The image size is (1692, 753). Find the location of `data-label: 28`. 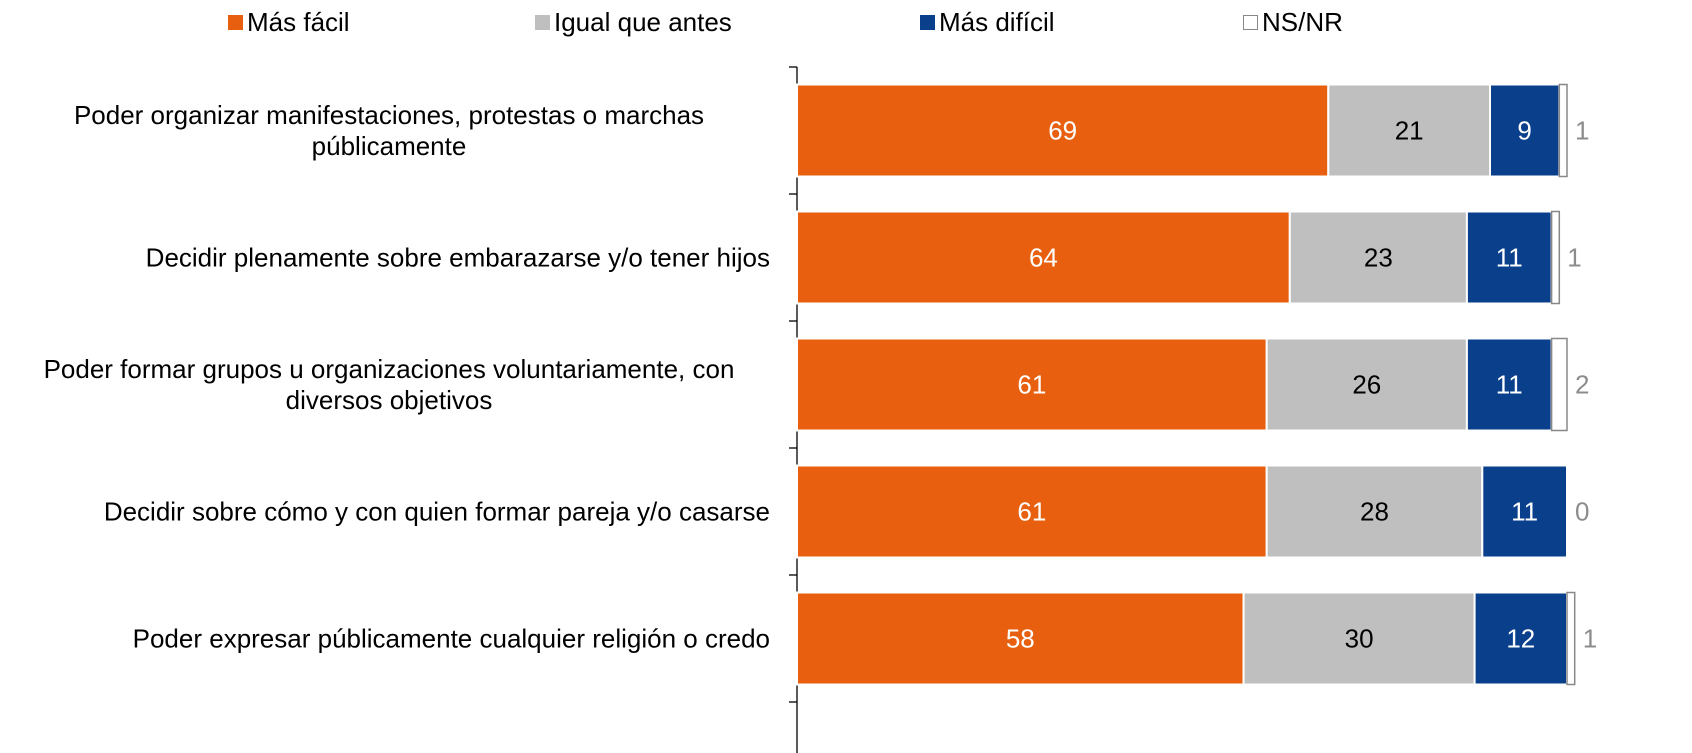

data-label: 28 is located at coordinates (1374, 511).